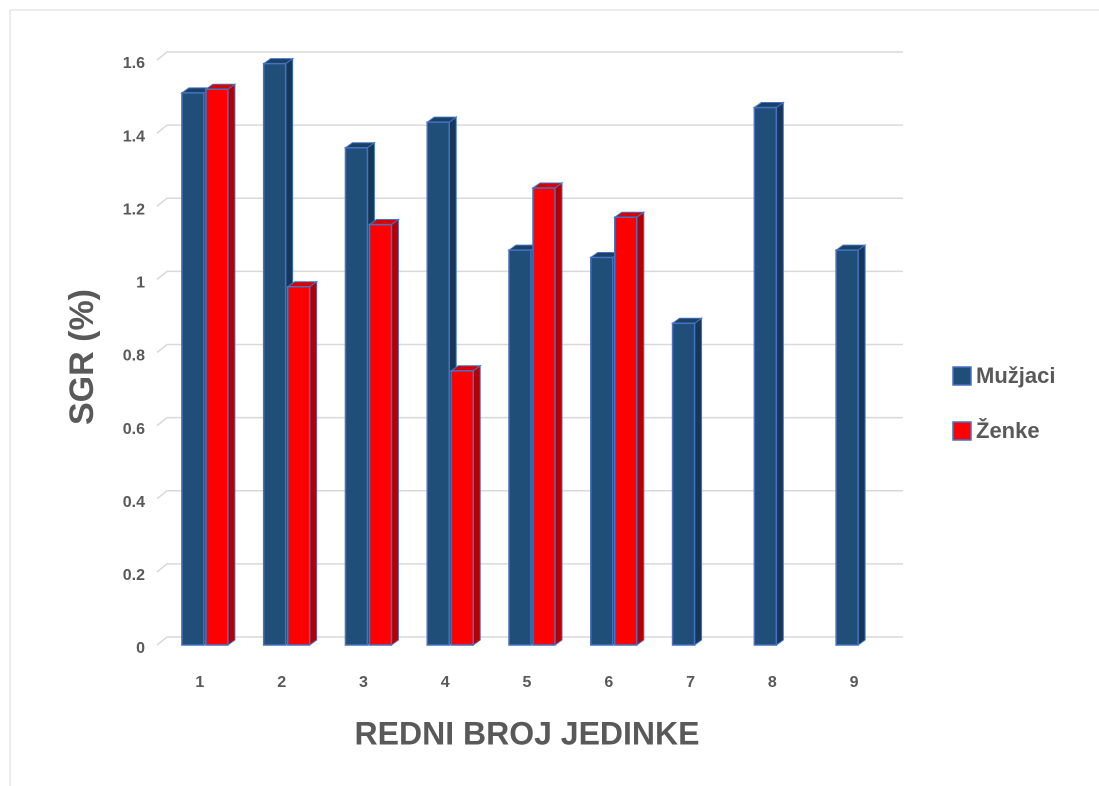  Describe the element at coordinates (690, 682) in the screenshot. I see `x-tick-label: 7` at that location.